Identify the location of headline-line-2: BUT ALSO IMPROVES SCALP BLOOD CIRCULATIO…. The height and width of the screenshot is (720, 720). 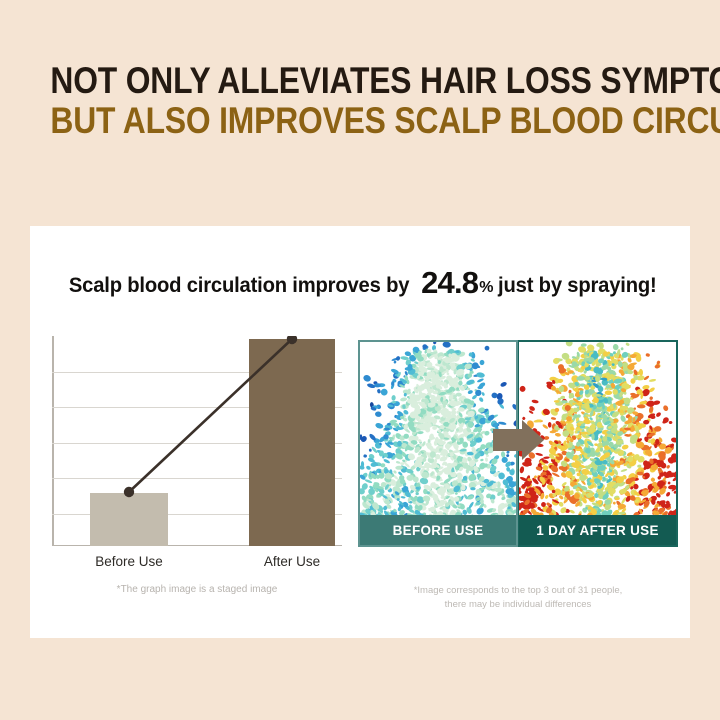
(385, 121).